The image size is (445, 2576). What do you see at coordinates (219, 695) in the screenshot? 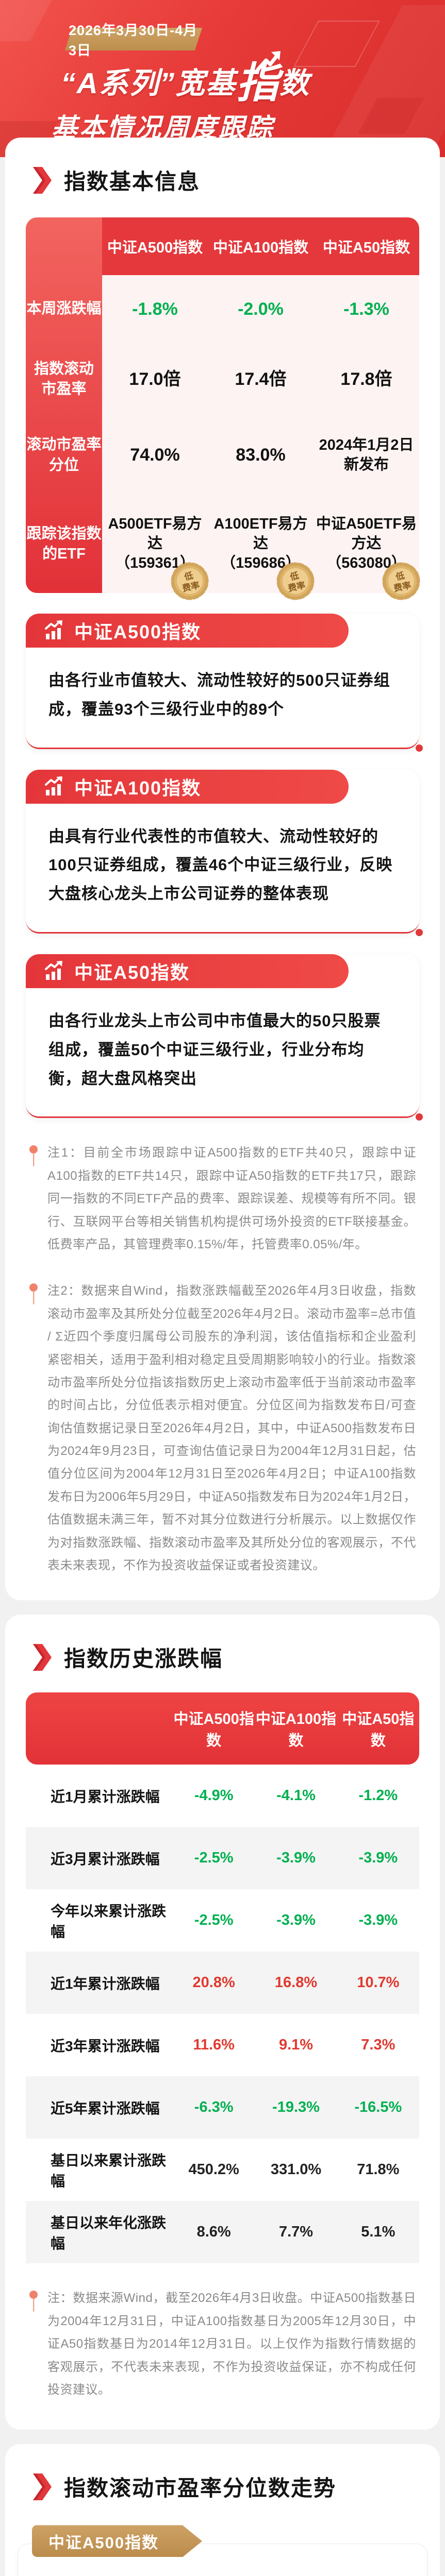
I see `index-card-description: 由各行业市值较大、流动性较好的500只证券组成，覆盖93个三级行业中的89个` at bounding box center [219, 695].